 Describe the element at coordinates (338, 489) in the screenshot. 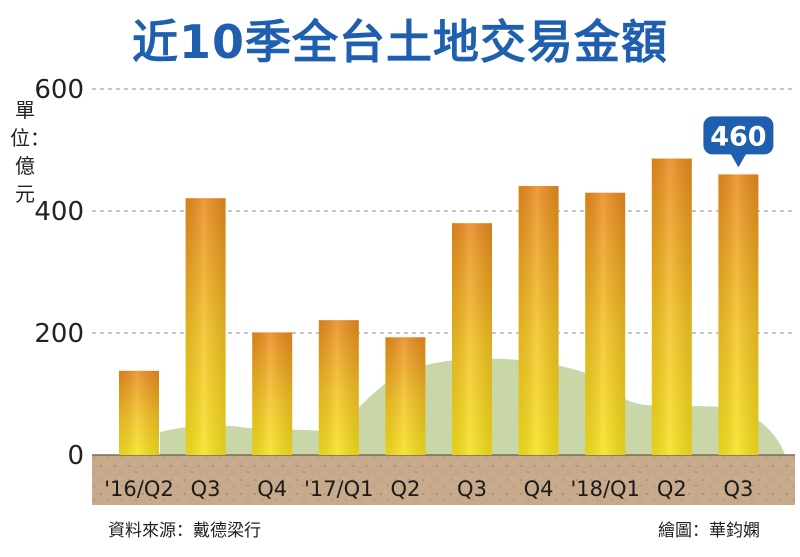

I see `x-tick-label: '17/Q1` at that location.